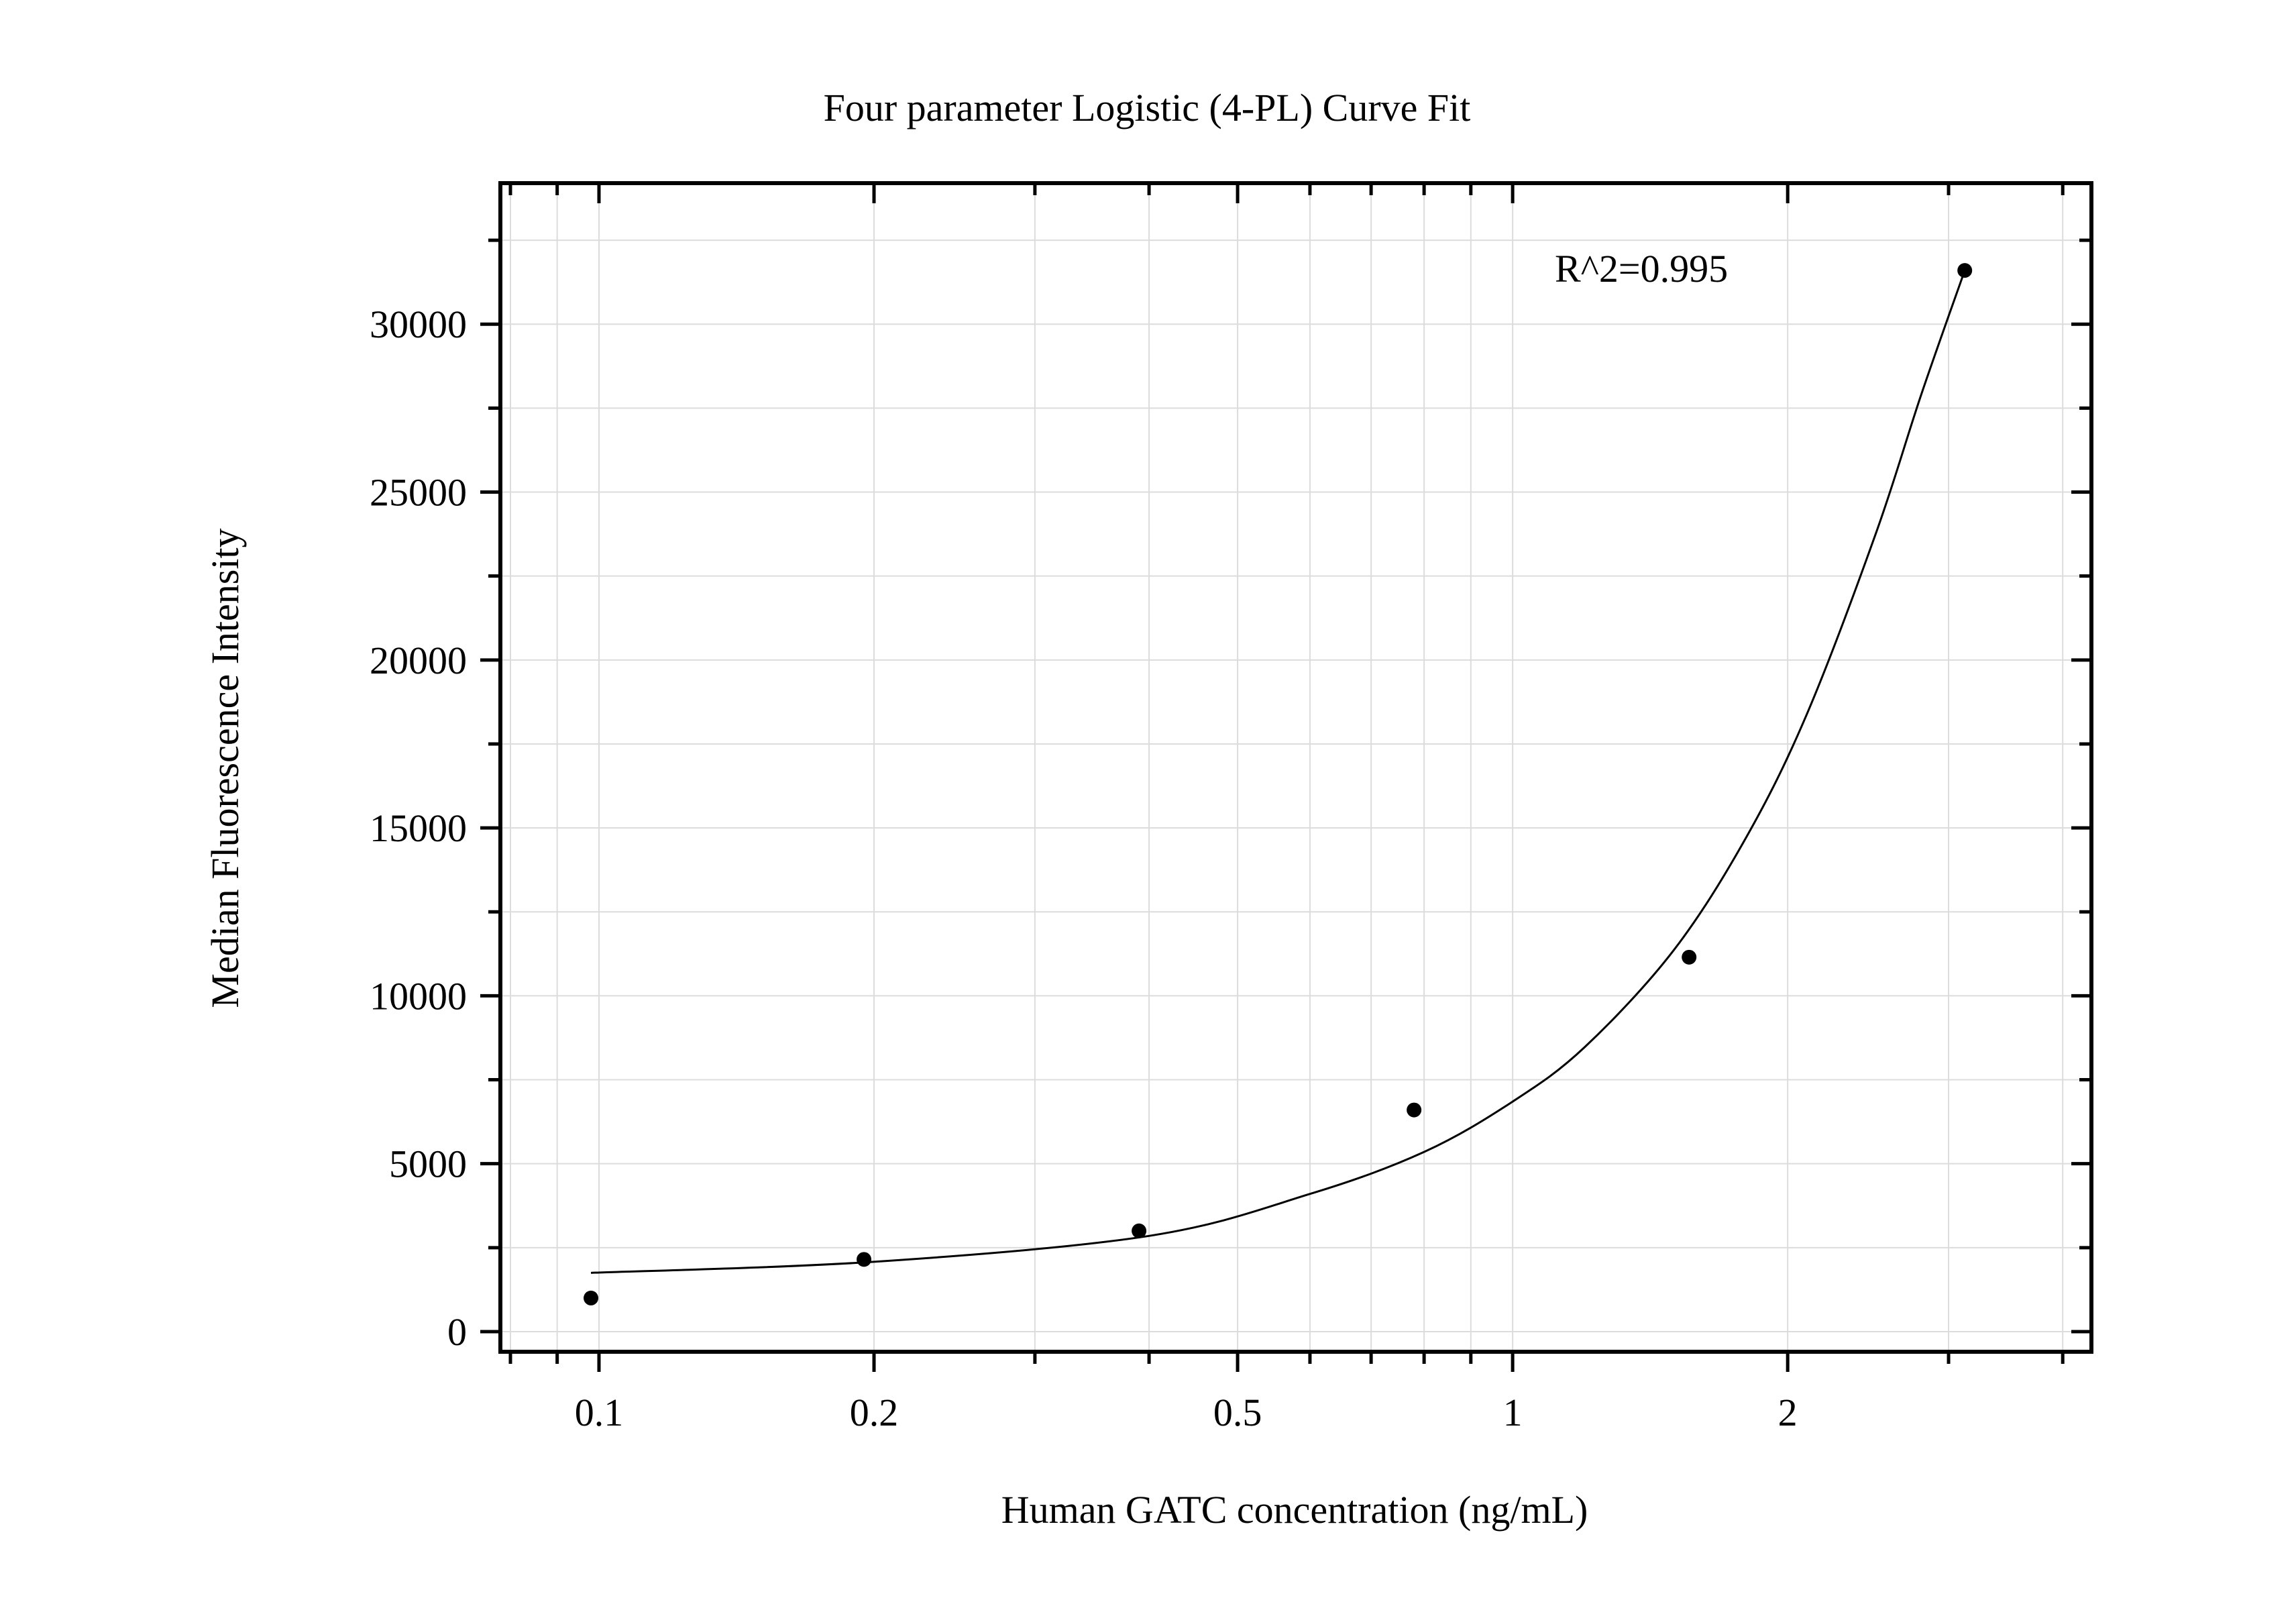 The image size is (2296, 1604). Describe the element at coordinates (1513, 1412) in the screenshot. I see `x-tick-label: 1` at that location.